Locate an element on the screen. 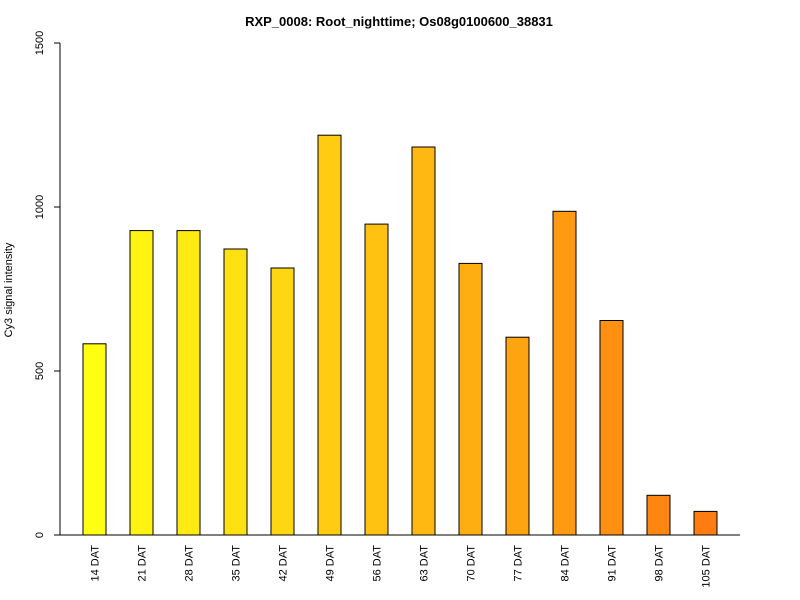 The width and height of the screenshot is (800, 600). bar-28-dat is located at coordinates (188, 383).